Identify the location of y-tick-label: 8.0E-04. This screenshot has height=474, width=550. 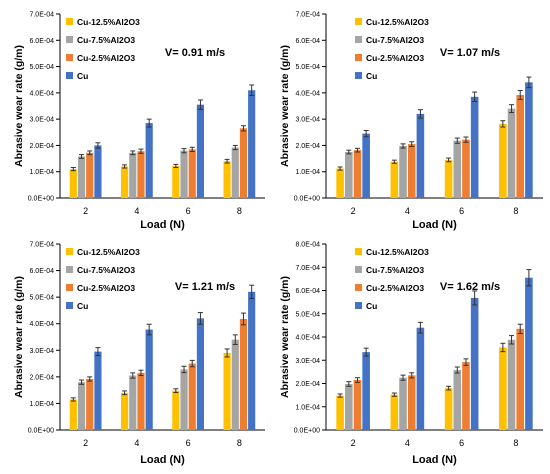
(307, 245).